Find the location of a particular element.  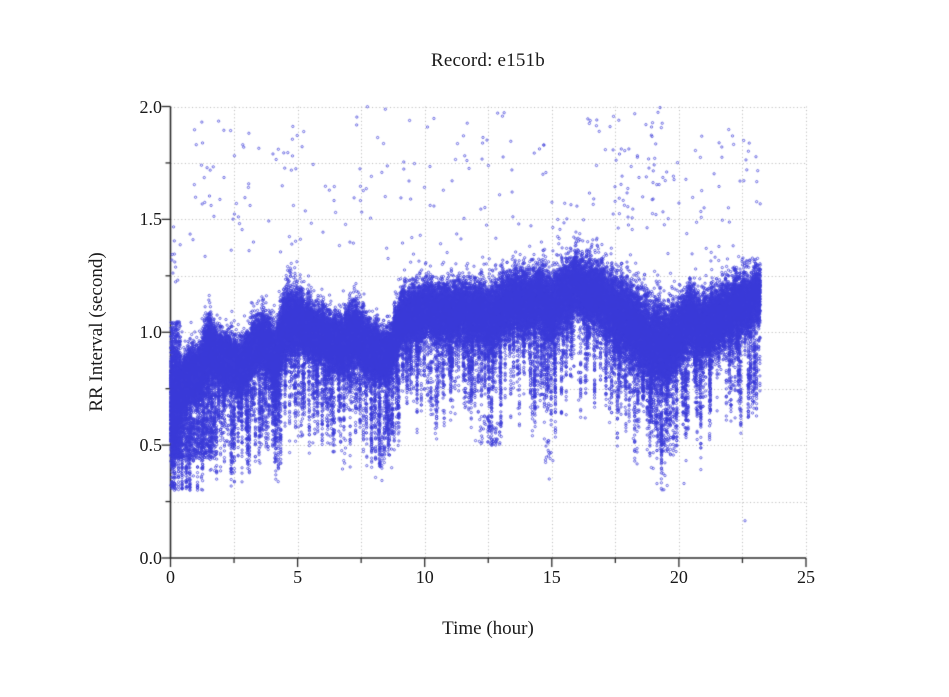

y-tick-label: 2.0 is located at coordinates (151, 106).